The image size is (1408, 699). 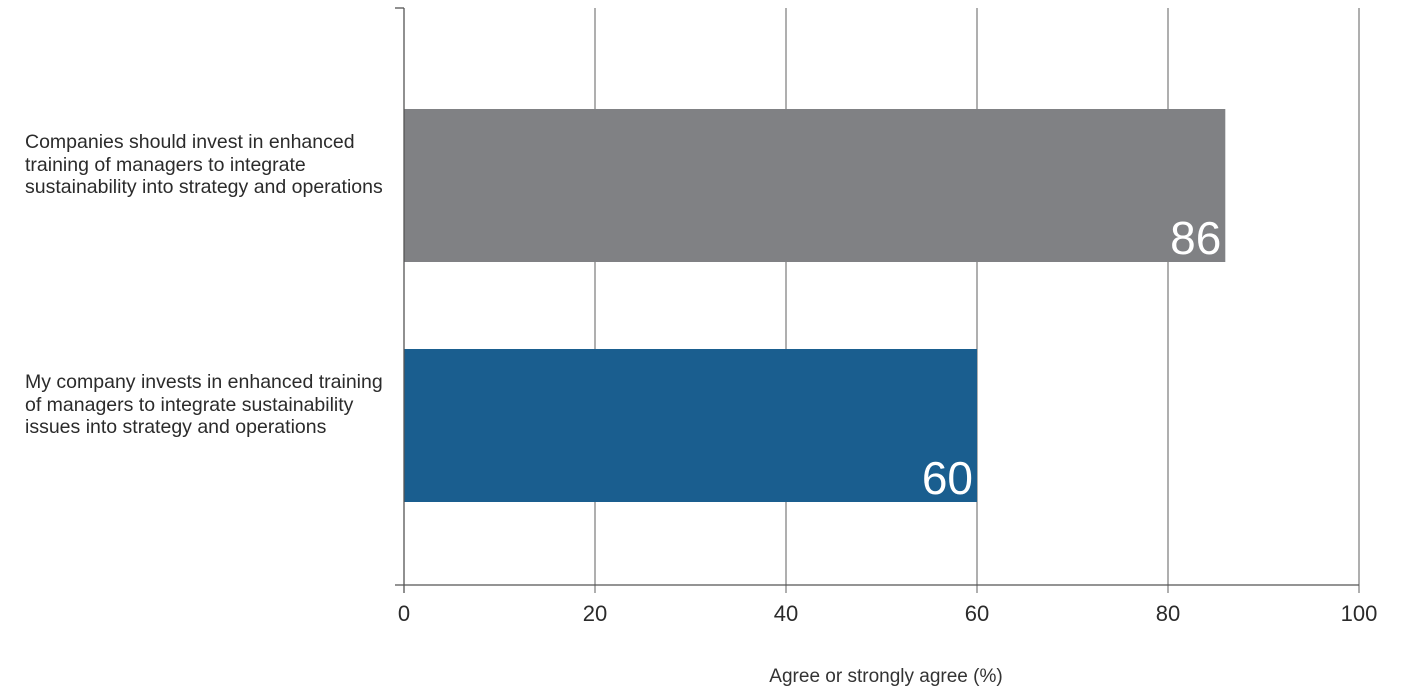 What do you see at coordinates (1195, 238) in the screenshot?
I see `bar-value-label-0: 86` at bounding box center [1195, 238].